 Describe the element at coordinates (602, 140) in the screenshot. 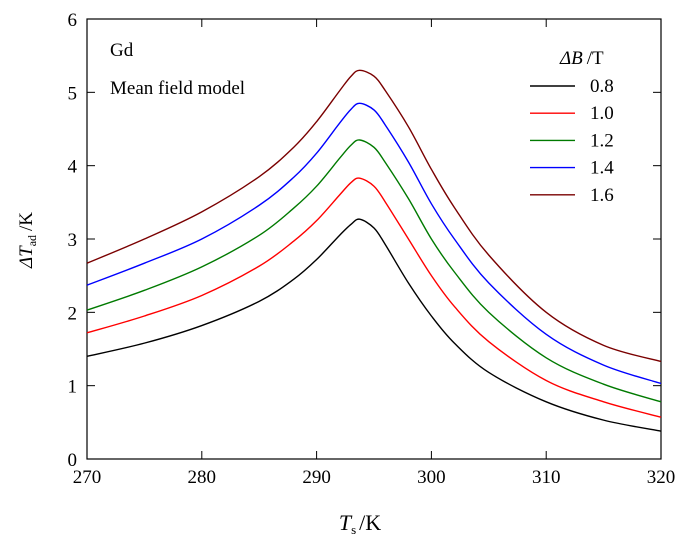

I see `legend-label: 1.2` at that location.